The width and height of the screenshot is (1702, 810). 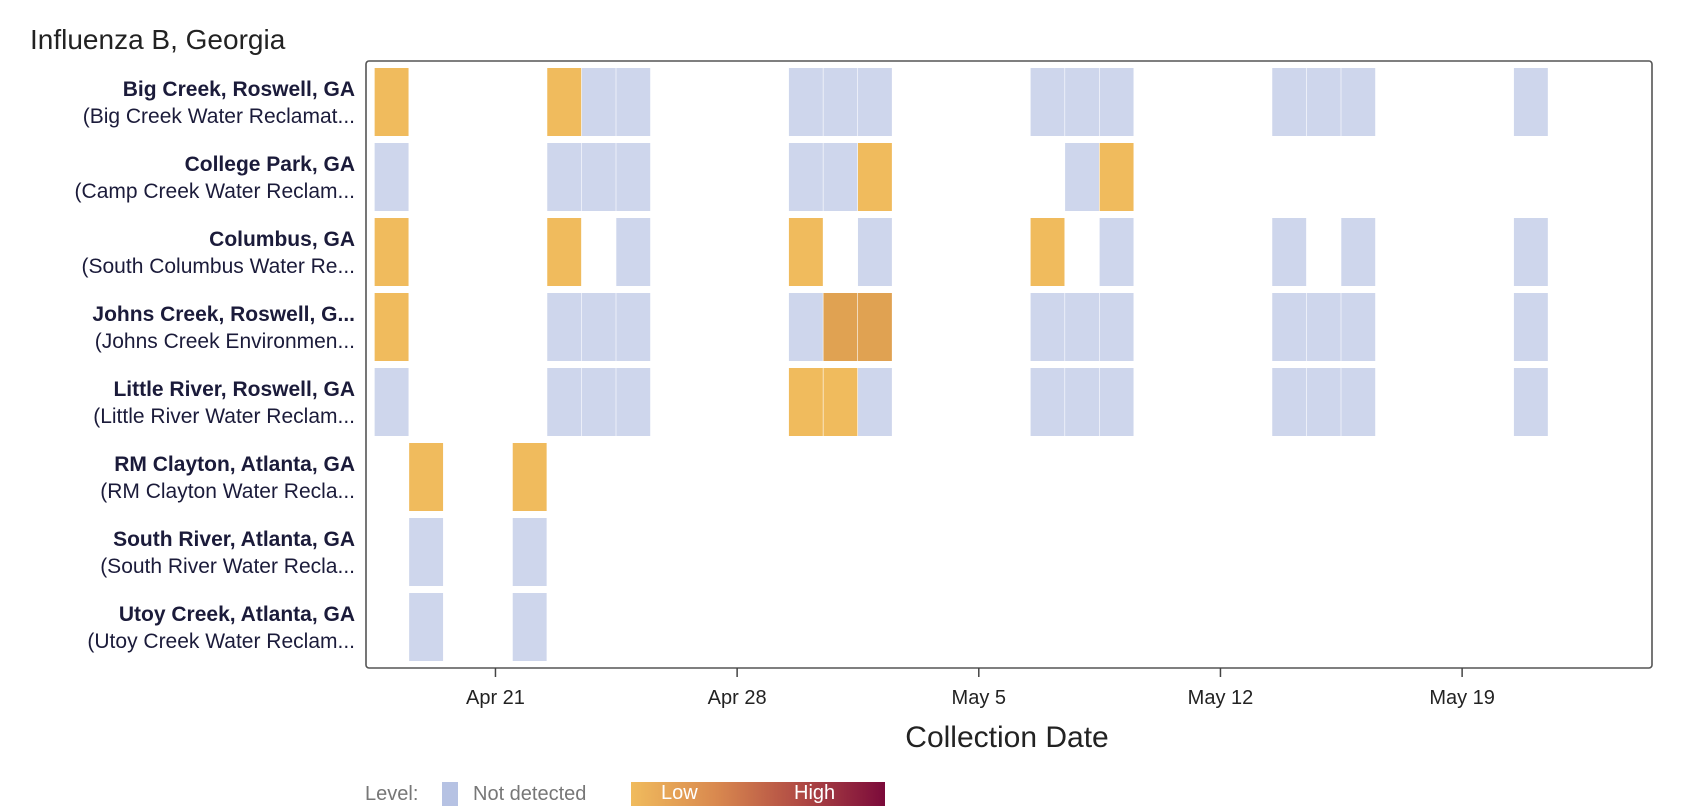 What do you see at coordinates (1006, 737) in the screenshot?
I see `x-axis-title: Collection Date` at bounding box center [1006, 737].